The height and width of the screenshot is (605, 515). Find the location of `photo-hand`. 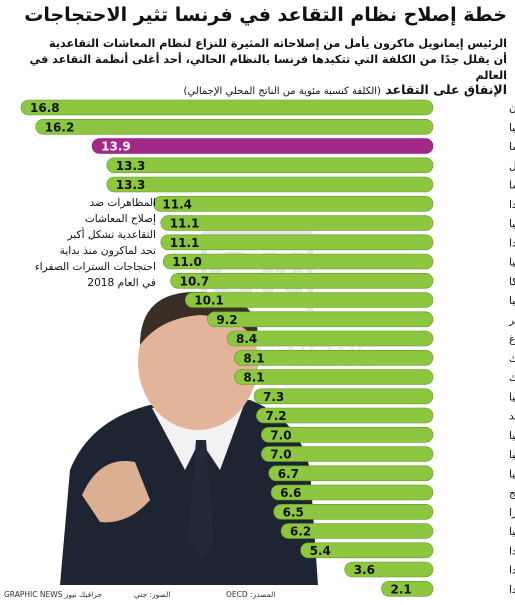

photo-hand is located at coordinates (116, 491).